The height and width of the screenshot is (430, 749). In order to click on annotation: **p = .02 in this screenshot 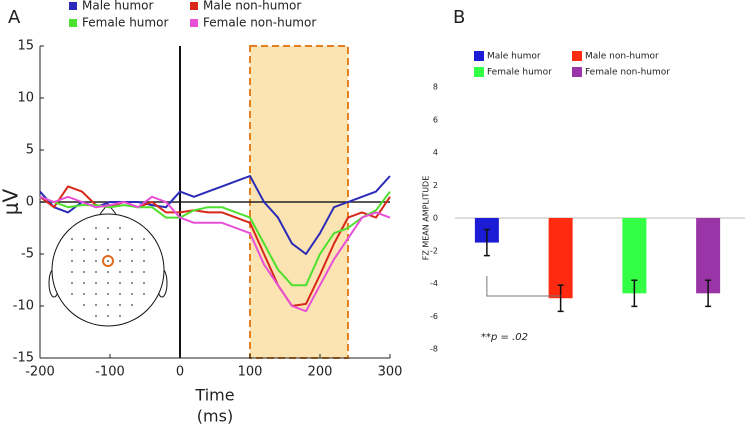, I will do `click(504, 337)`.